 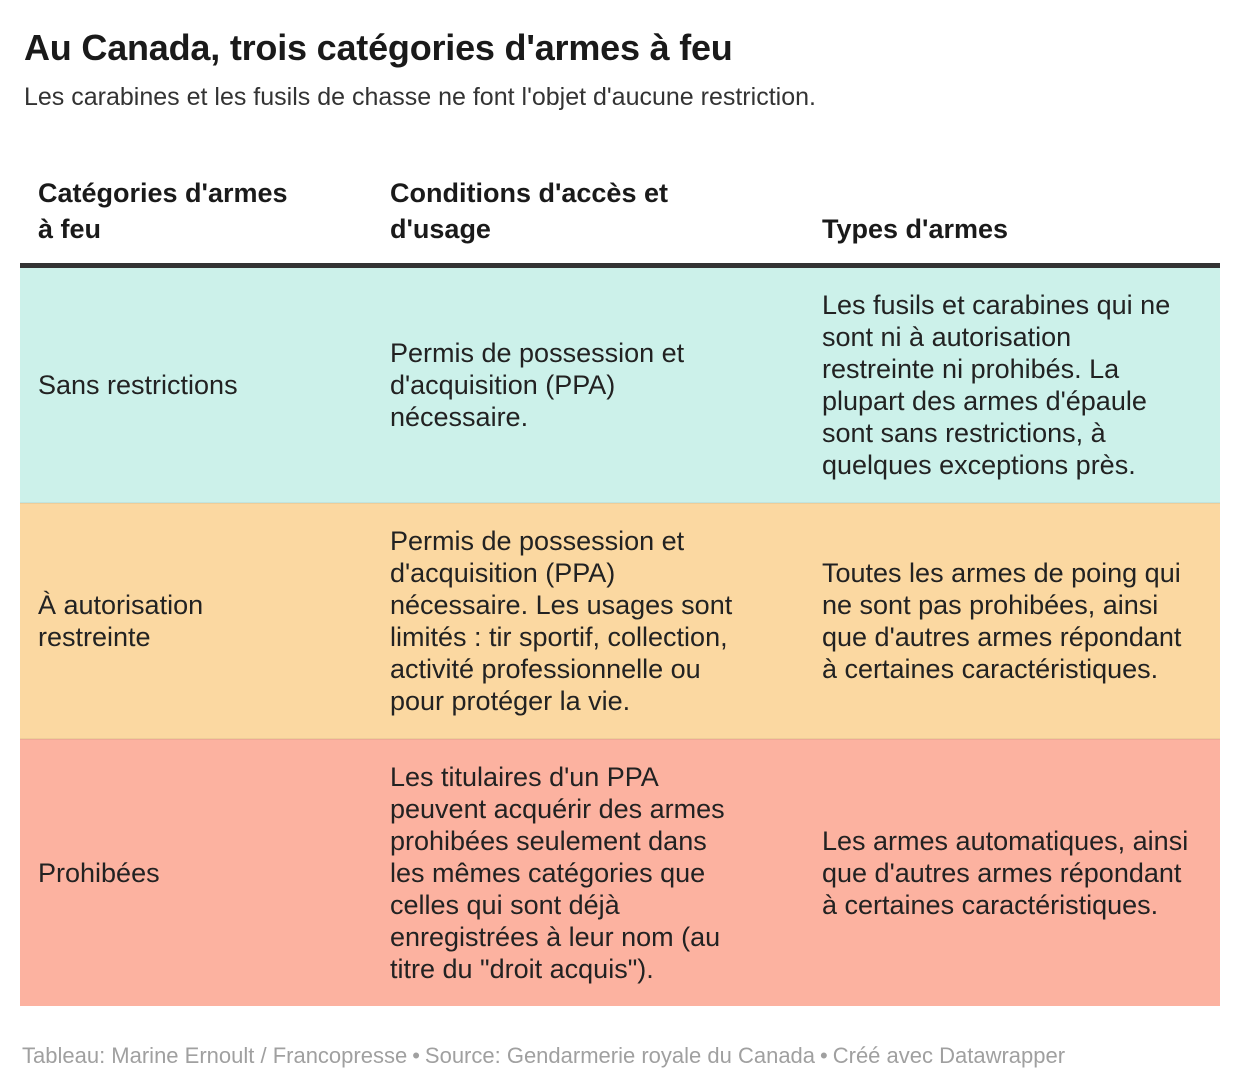 What do you see at coordinates (588, 222) in the screenshot?
I see `column-header-conditions: Conditions d'accès et d'usage` at bounding box center [588, 222].